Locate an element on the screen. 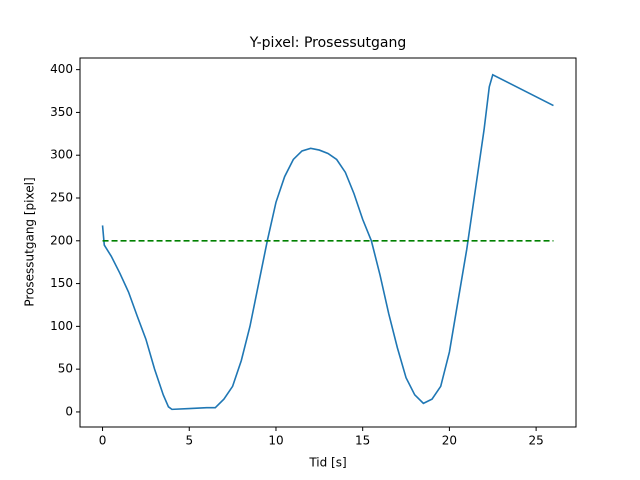 This screenshot has height=480, width=640. x-axis-label: Tid [s] is located at coordinates (327, 463).